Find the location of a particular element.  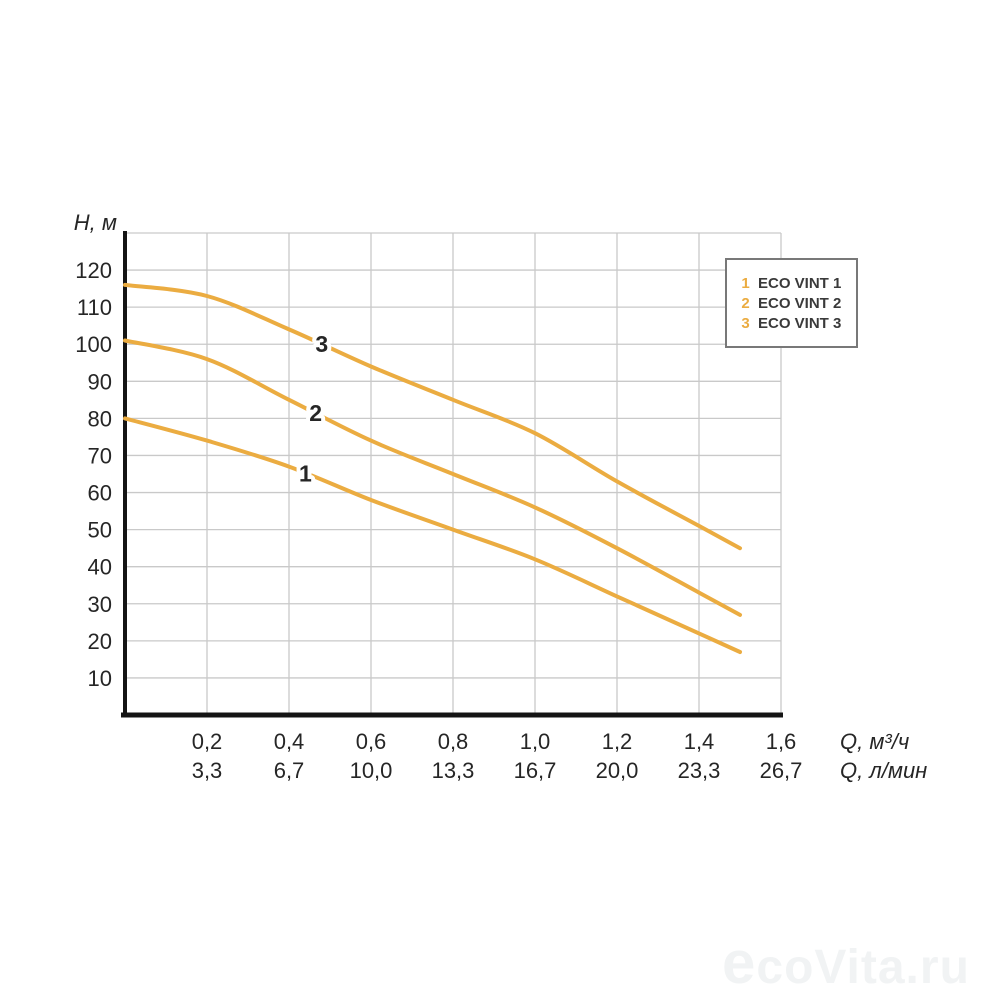

y-tick-label: 100 is located at coordinates (93, 344).